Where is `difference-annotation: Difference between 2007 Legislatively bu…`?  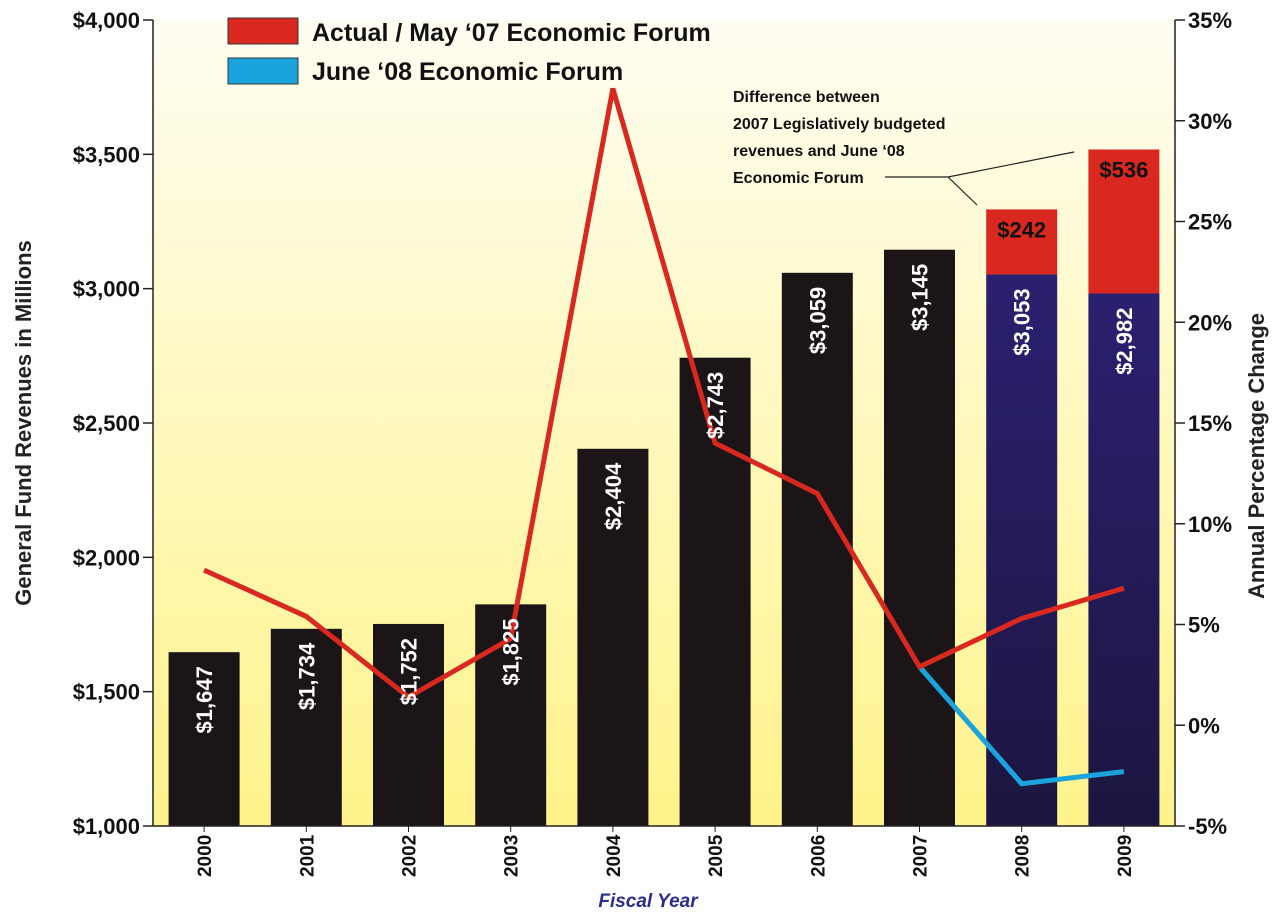
difference-annotation: Difference between 2007 Legislatively bu… is located at coordinates (904, 147).